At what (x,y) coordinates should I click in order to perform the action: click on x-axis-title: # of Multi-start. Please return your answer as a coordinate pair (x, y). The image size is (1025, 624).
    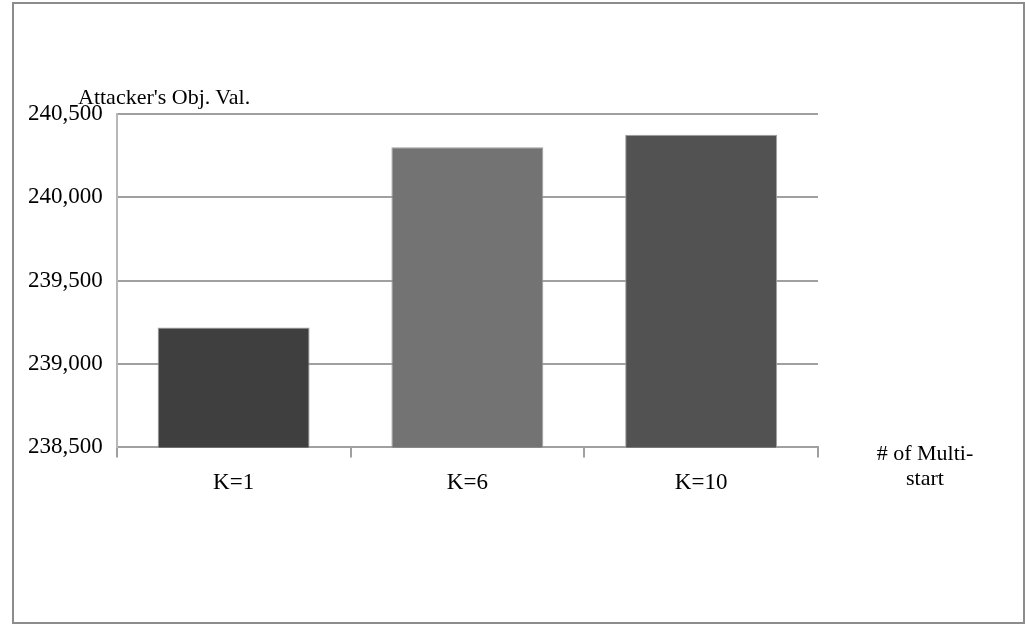
    Looking at the image, I should click on (925, 465).